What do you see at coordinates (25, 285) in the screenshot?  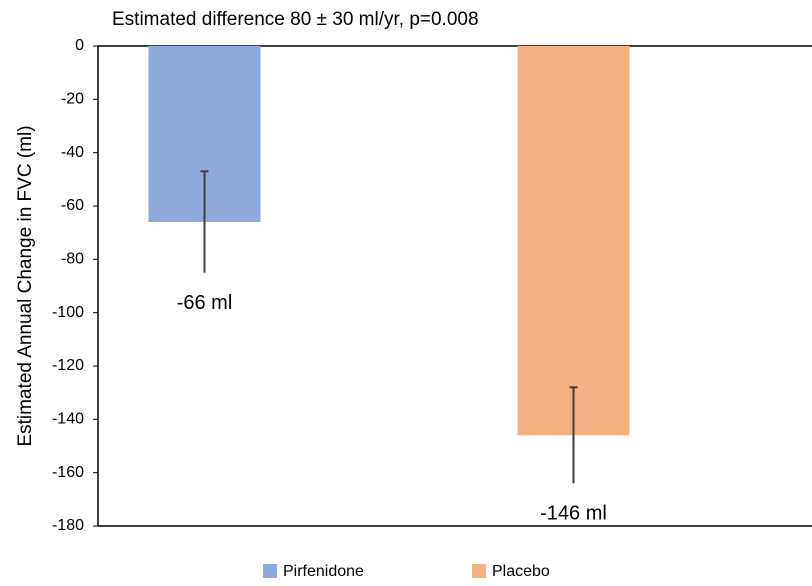 I see `y-axis-label: Estimated Annual Change in FVC (ml)` at bounding box center [25, 285].